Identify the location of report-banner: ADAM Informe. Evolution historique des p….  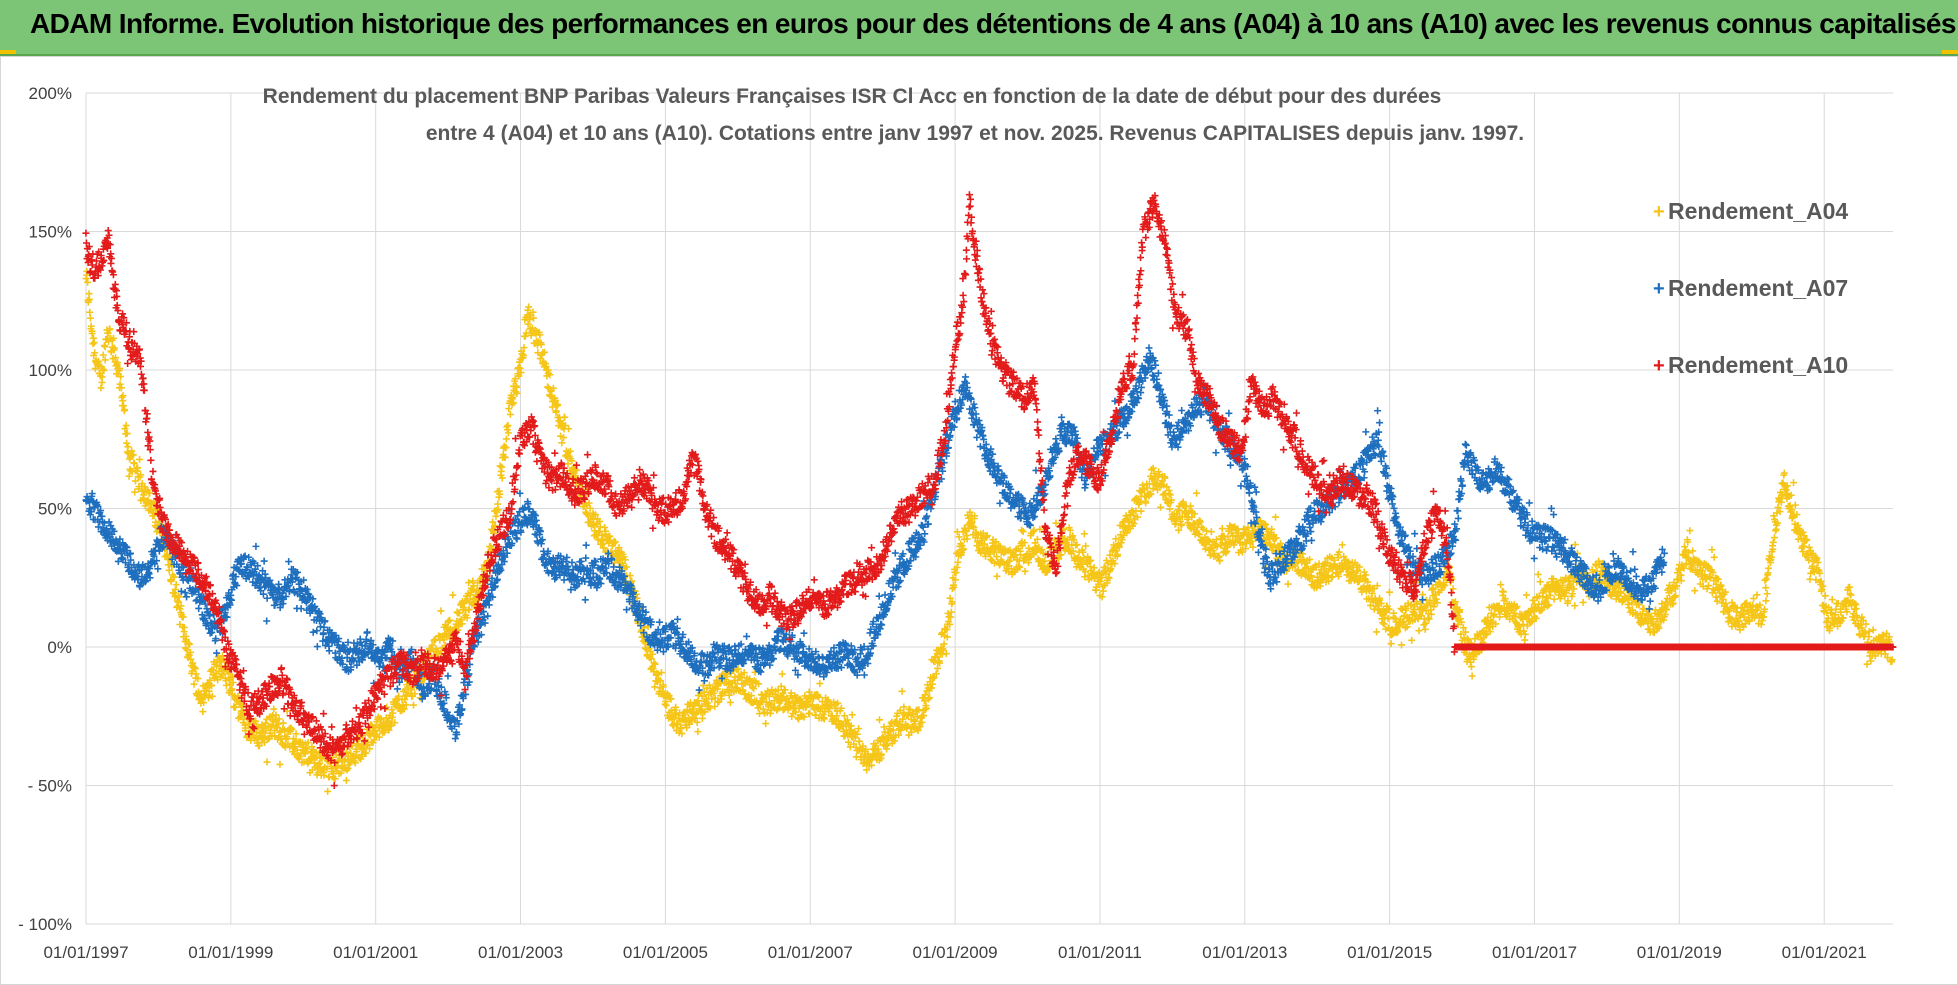
(979, 28).